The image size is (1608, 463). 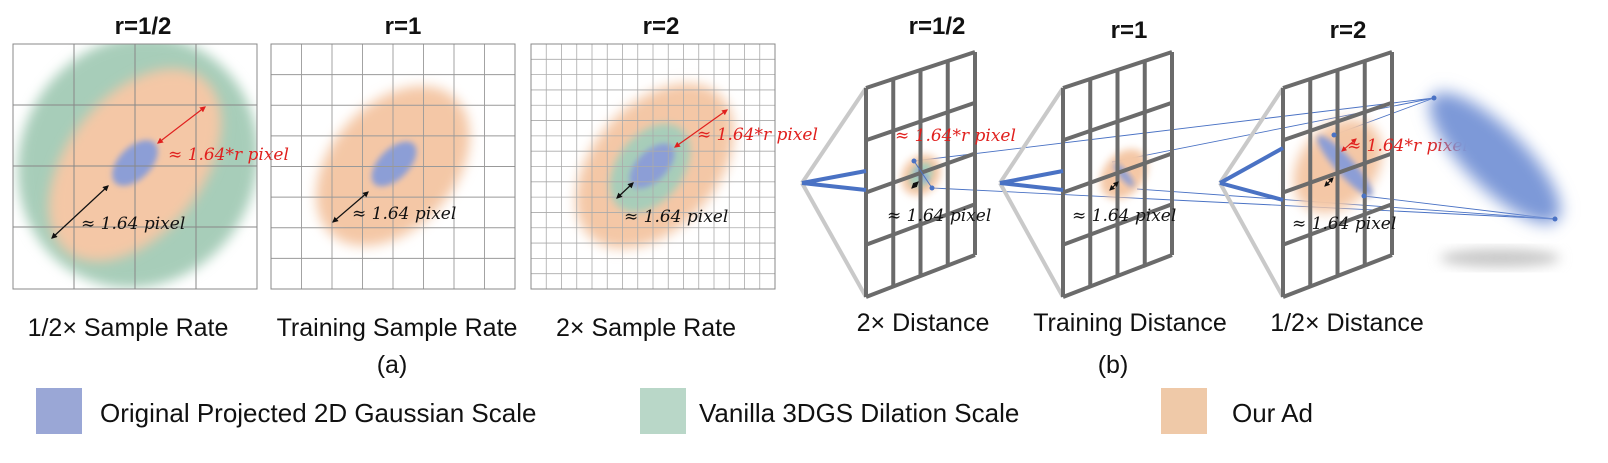 What do you see at coordinates (757, 135) in the screenshot?
I see `anno-r-pixel-a3: ≈ 1.64*r pixel` at bounding box center [757, 135].